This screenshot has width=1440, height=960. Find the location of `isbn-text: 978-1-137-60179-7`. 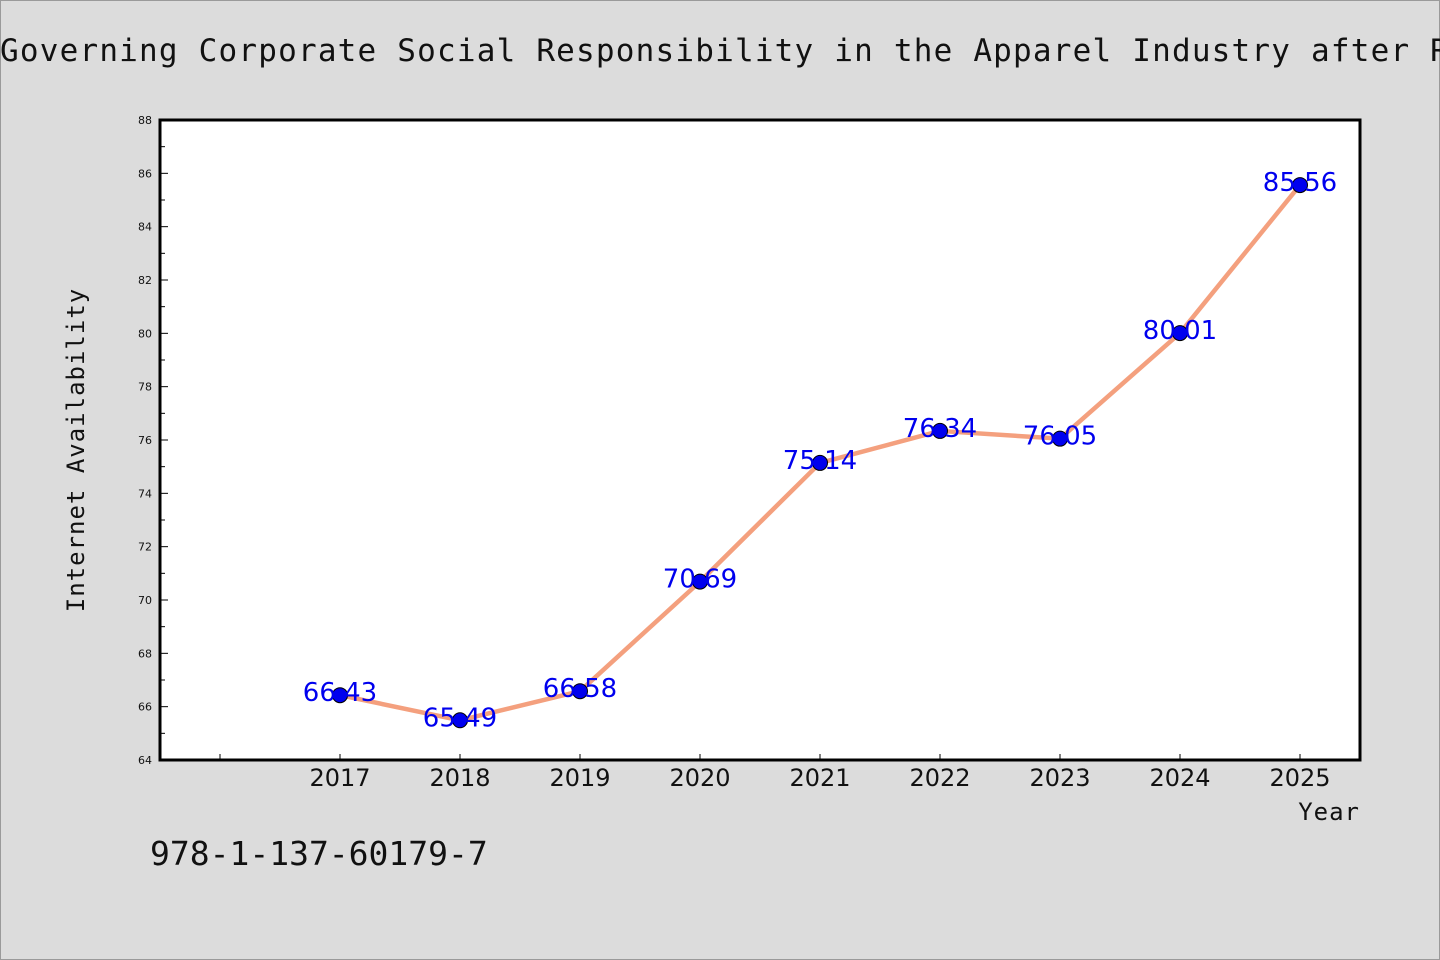

isbn-text: 978-1-137-60179-7 is located at coordinates (319, 853).